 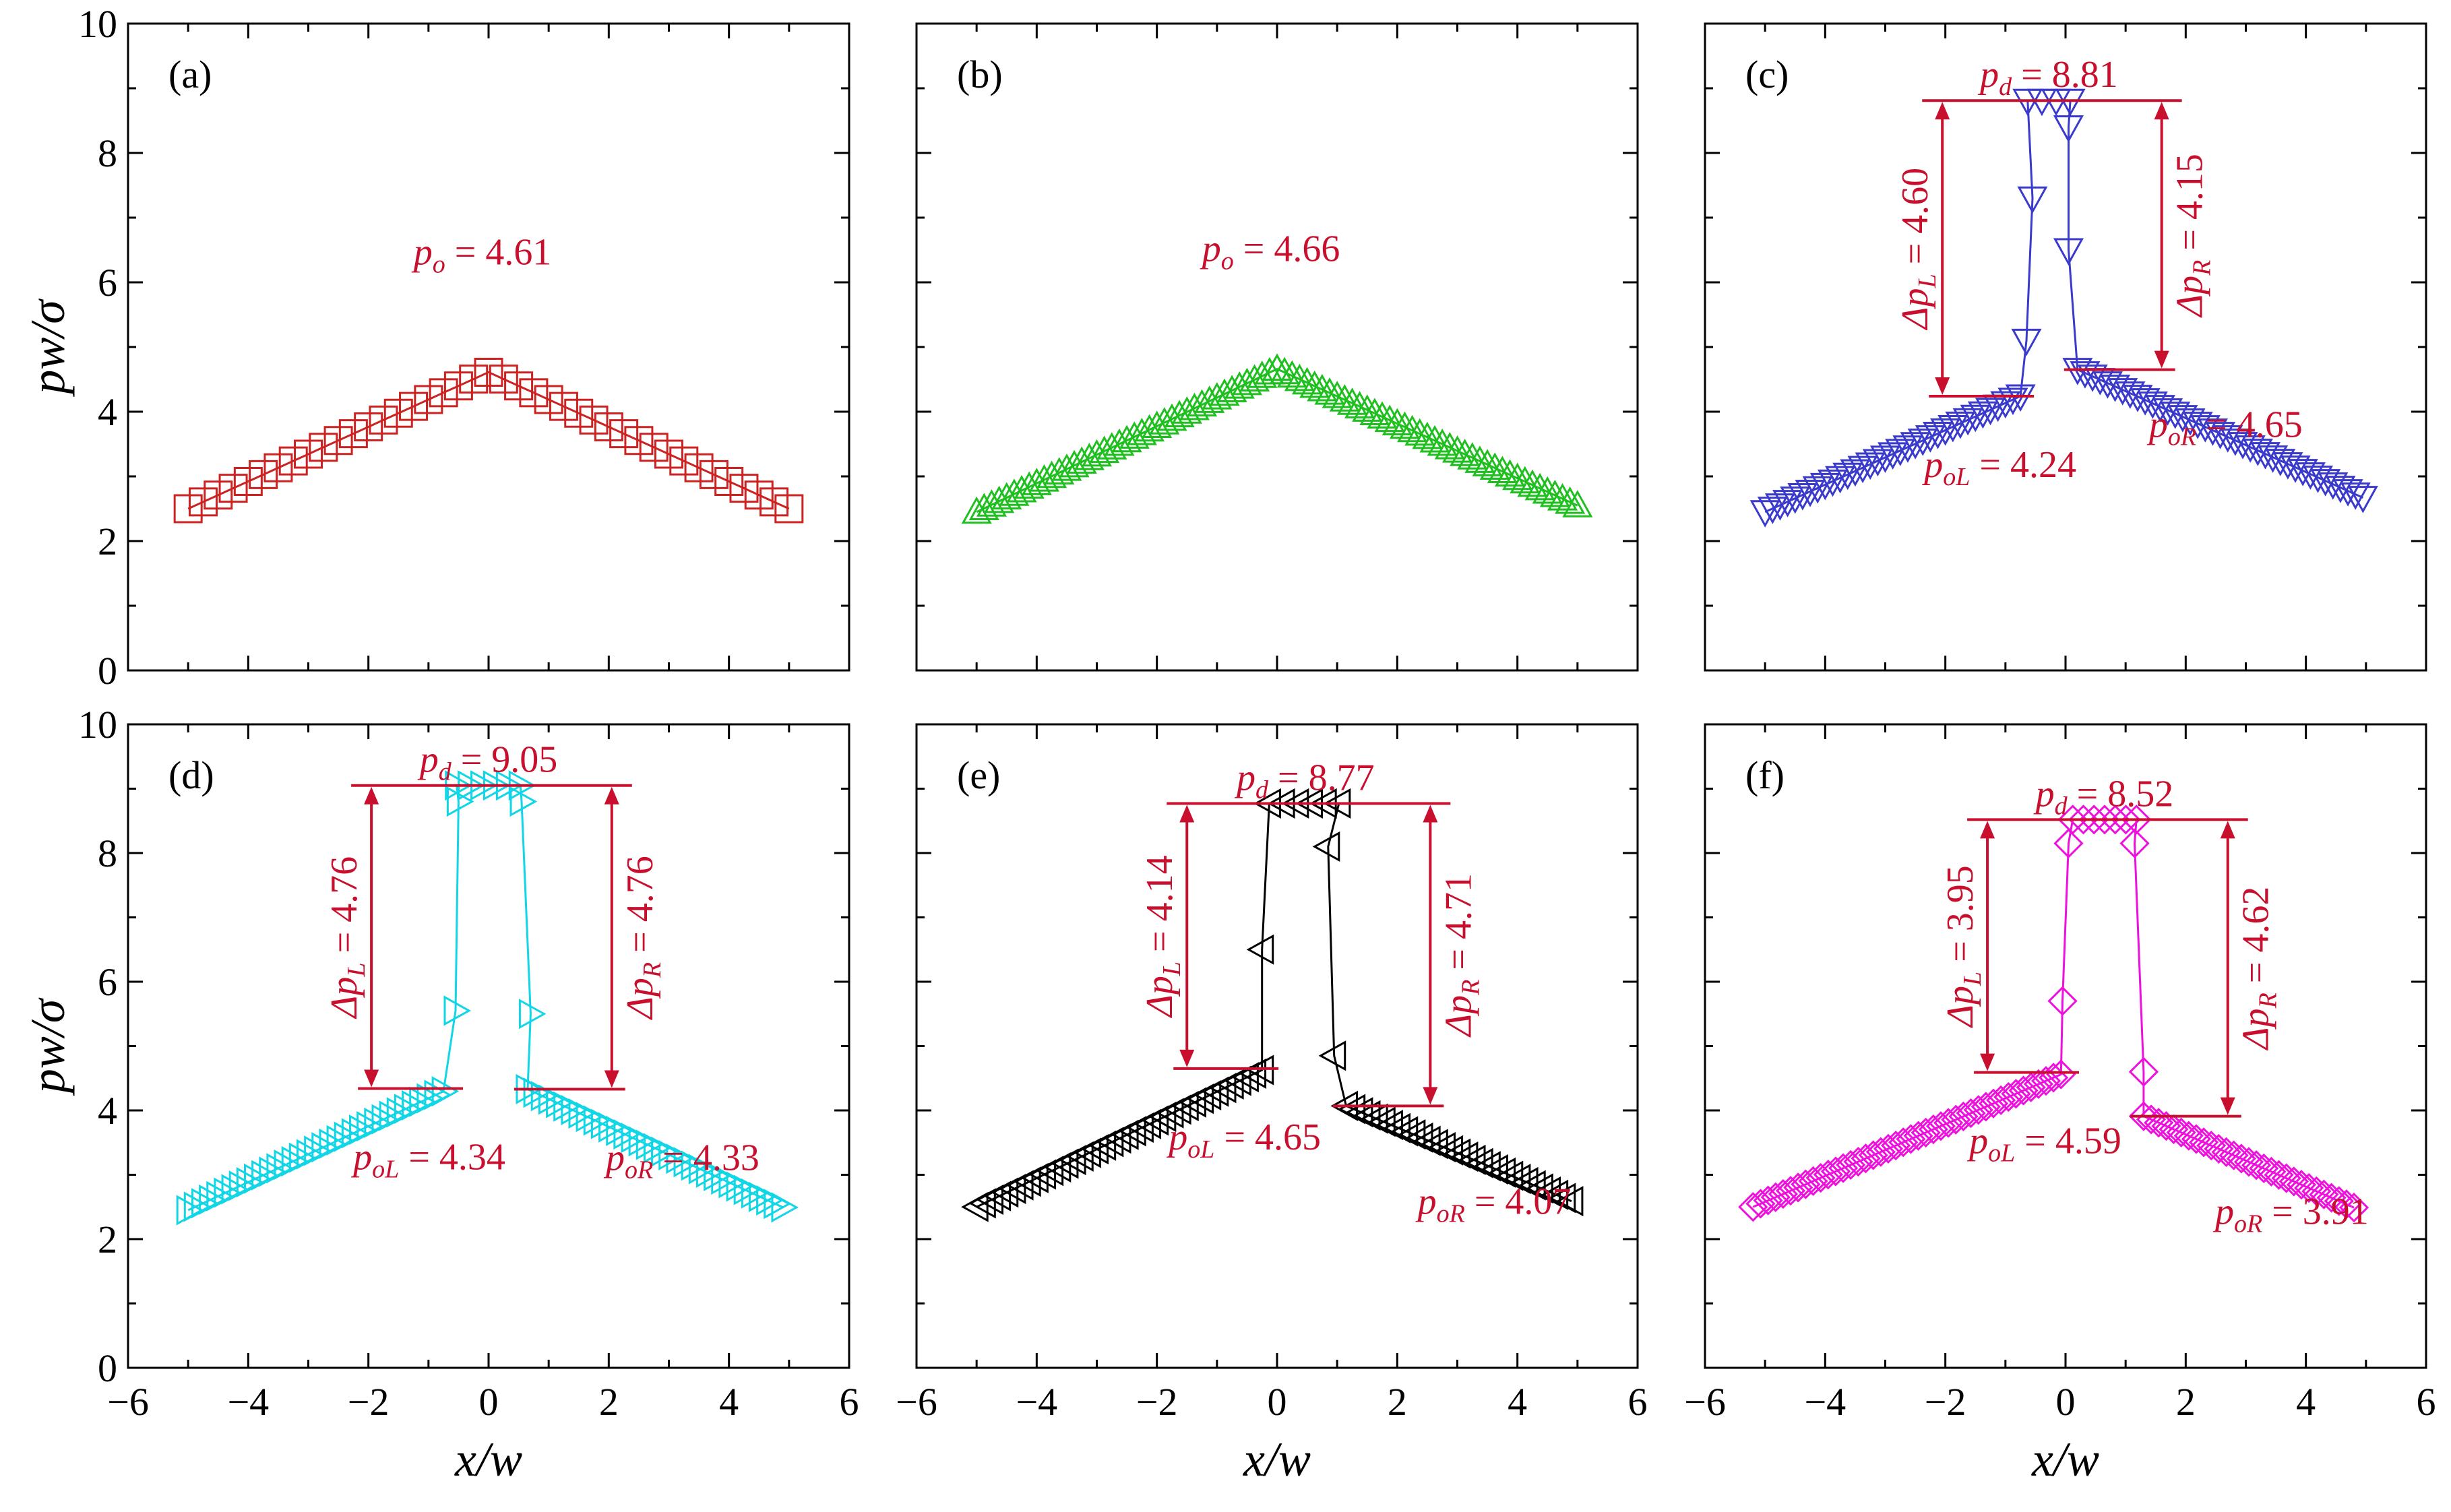 What do you see at coordinates (1451, 1214) in the screenshot?
I see `por-annotation-subscript: oR` at bounding box center [1451, 1214].